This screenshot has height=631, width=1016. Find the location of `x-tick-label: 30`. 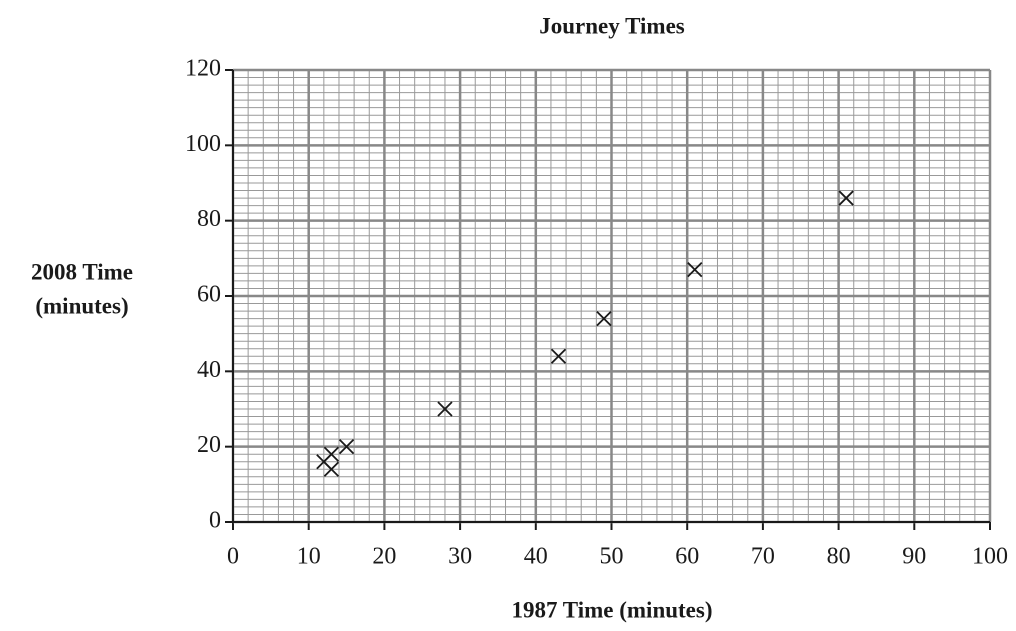

x-tick-label: 30 is located at coordinates (460, 557).